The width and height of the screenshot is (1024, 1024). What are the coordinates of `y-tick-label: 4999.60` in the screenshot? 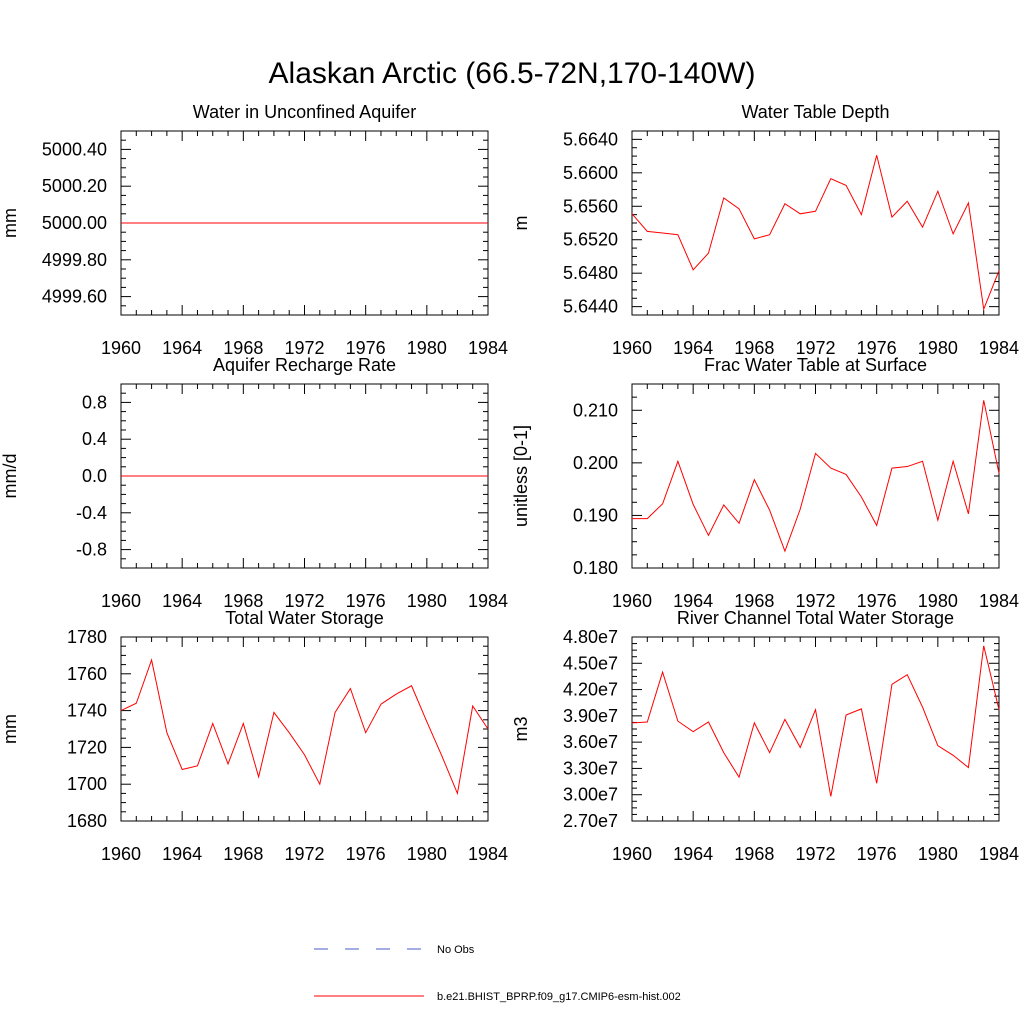 It's located at (74, 297).